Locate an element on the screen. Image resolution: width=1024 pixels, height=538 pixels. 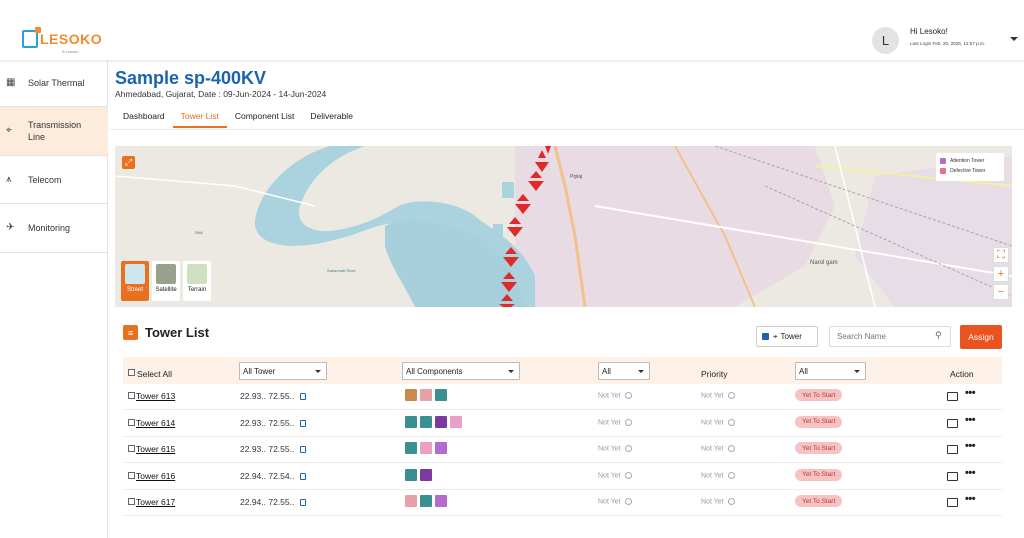
defective-tower-icon is located at coordinates (943, 171).